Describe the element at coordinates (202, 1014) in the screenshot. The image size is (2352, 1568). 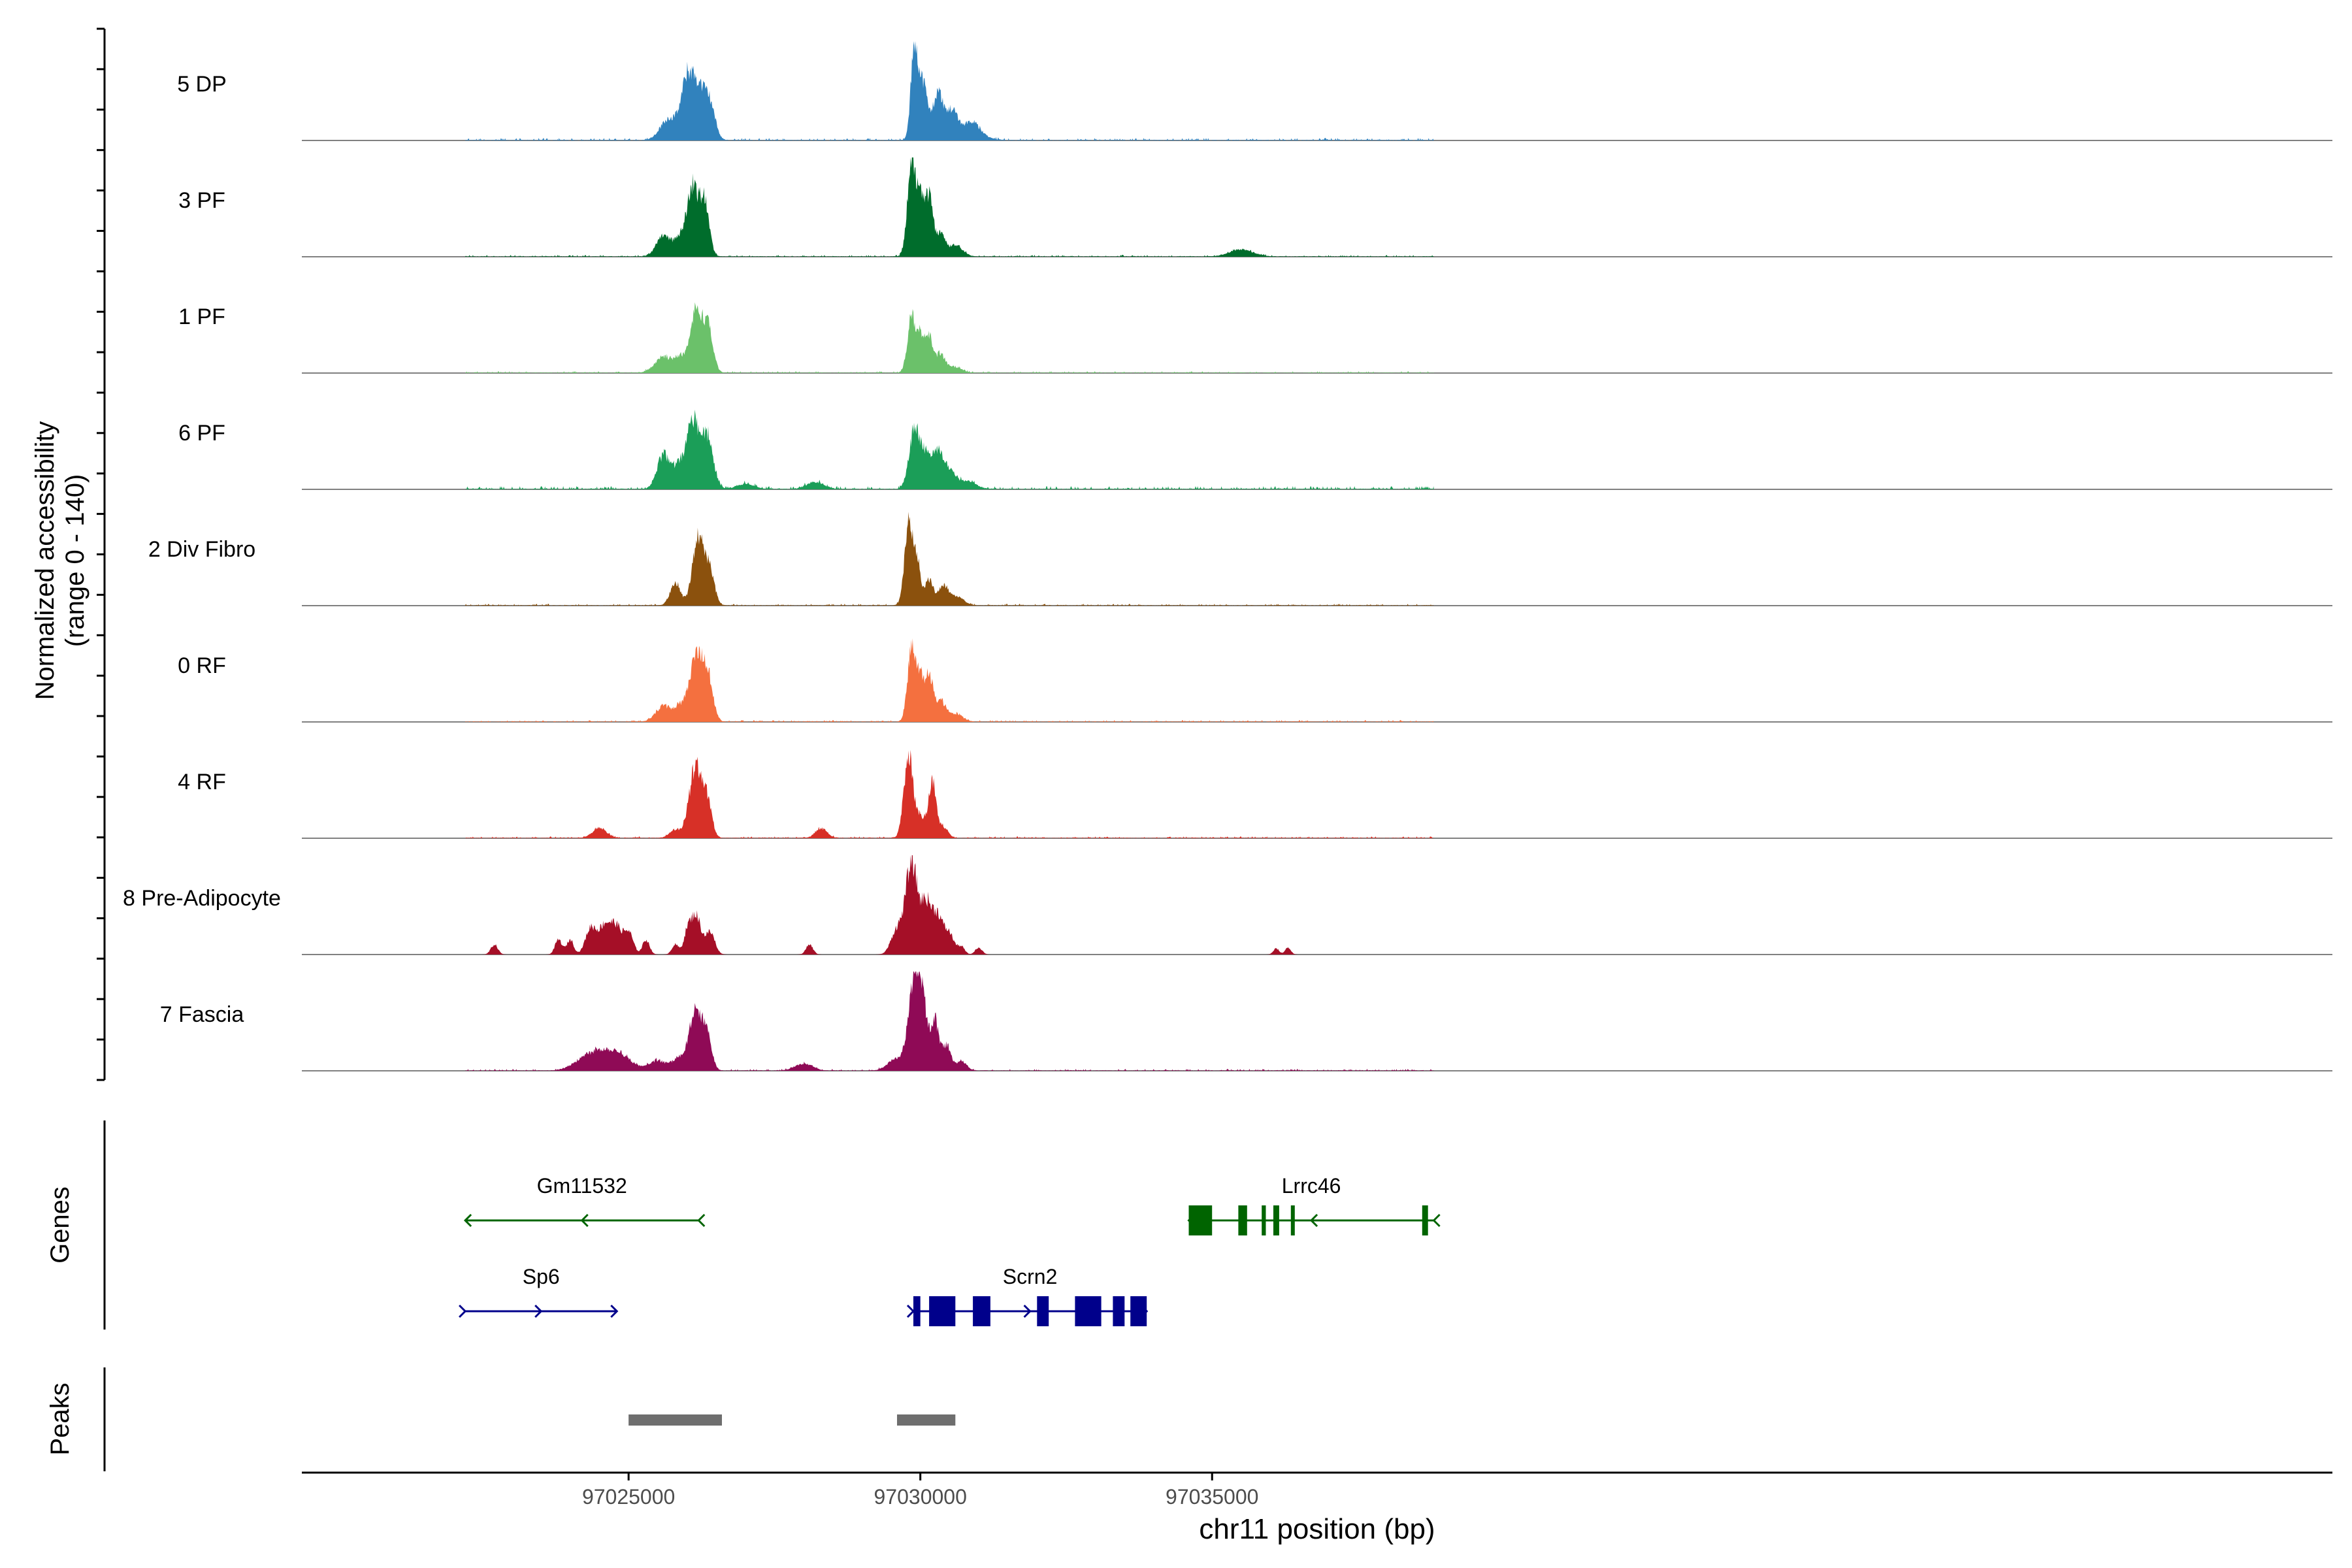
I see `track-label: 7 Fascia` at that location.